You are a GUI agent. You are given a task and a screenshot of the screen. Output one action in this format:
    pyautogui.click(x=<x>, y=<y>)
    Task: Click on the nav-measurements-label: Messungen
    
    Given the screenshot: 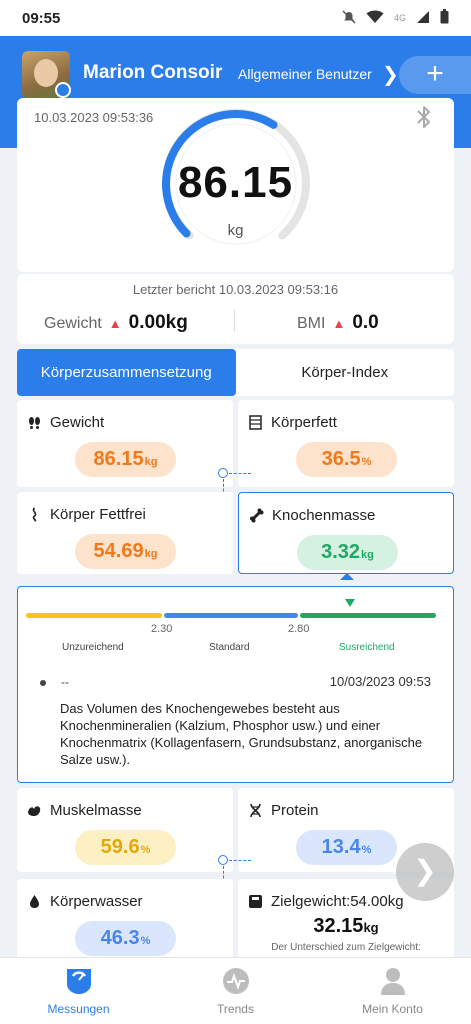 What is the action you would take?
    pyautogui.click(x=78, y=1009)
    